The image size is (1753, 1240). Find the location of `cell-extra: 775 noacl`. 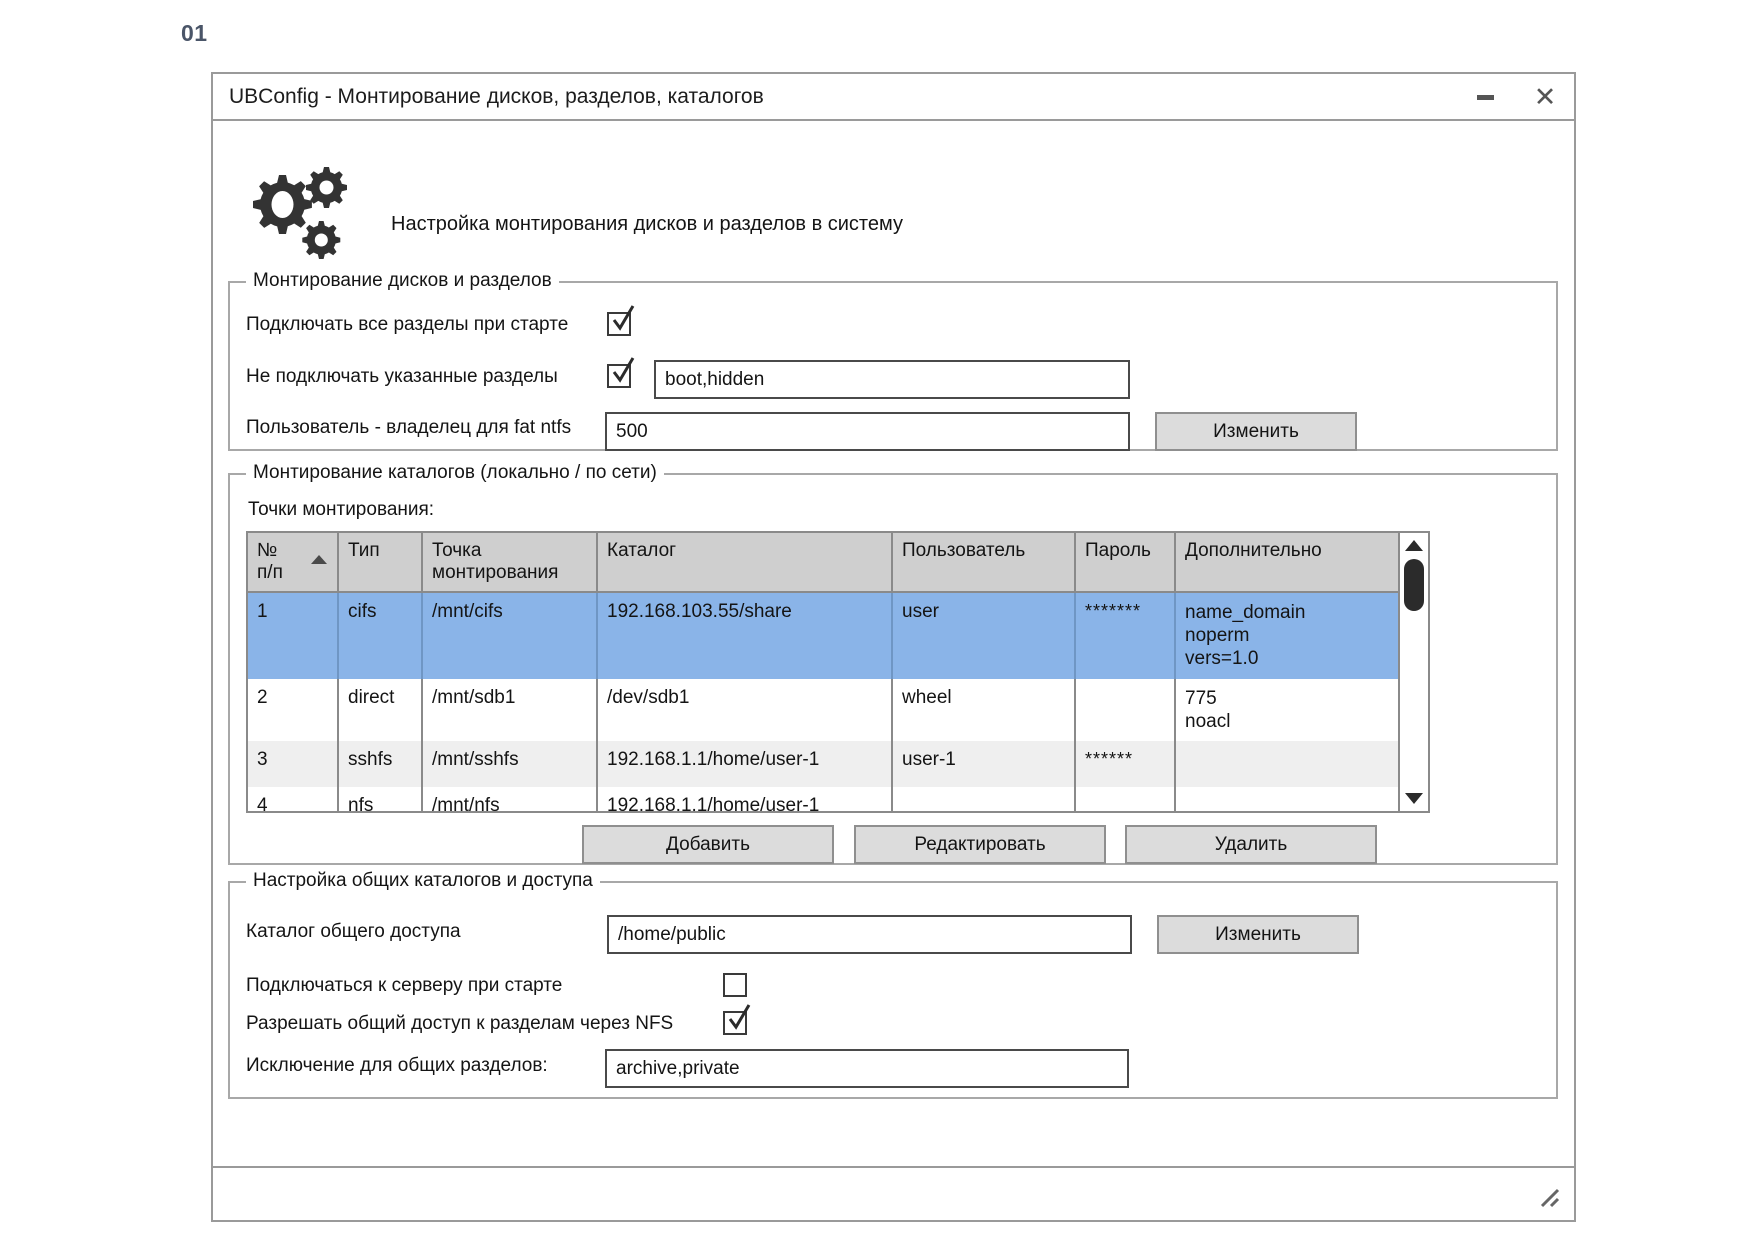

cell-extra: 775 noacl is located at coordinates (1208, 709).